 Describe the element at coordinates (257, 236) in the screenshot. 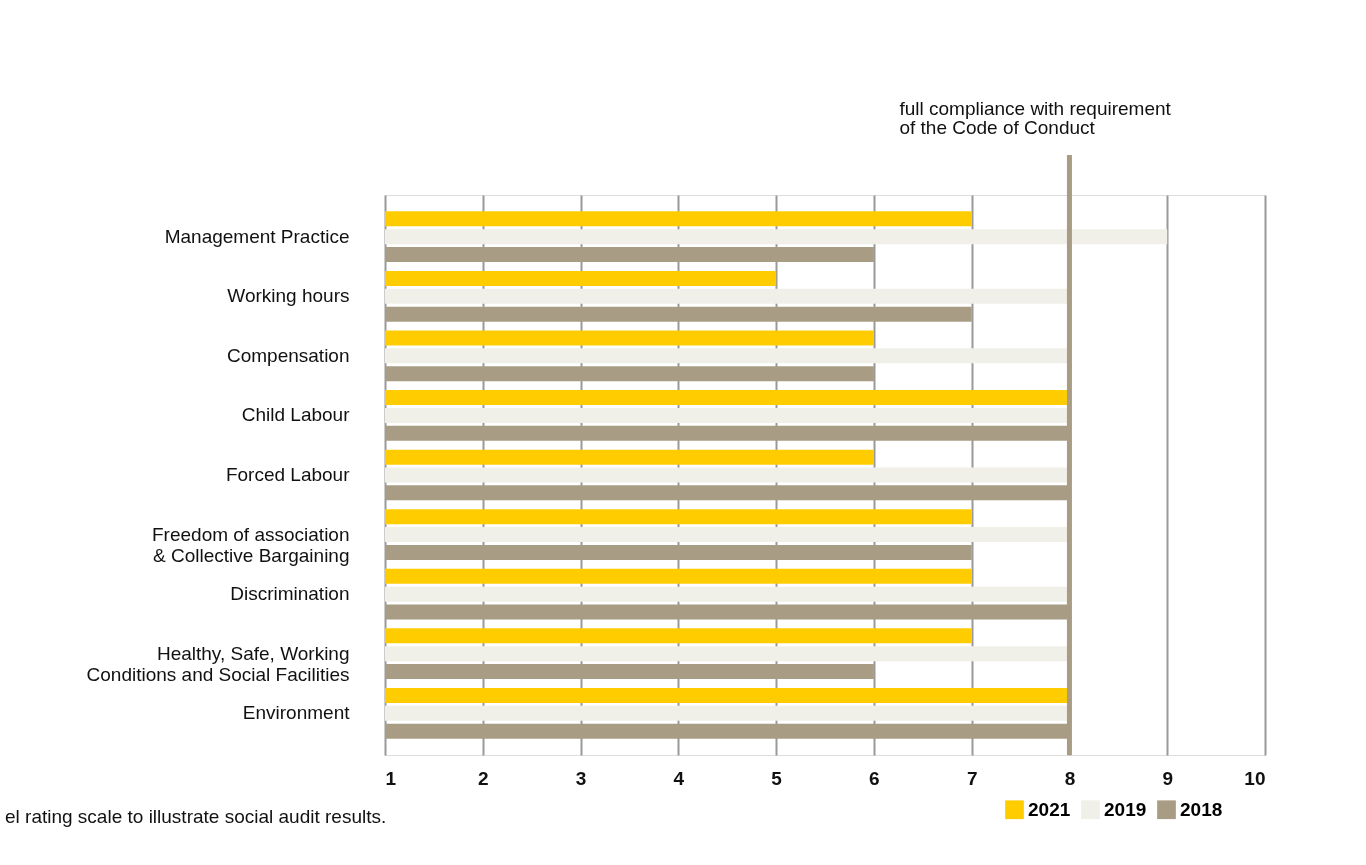

I see `y-tick-label: Management Practice` at that location.